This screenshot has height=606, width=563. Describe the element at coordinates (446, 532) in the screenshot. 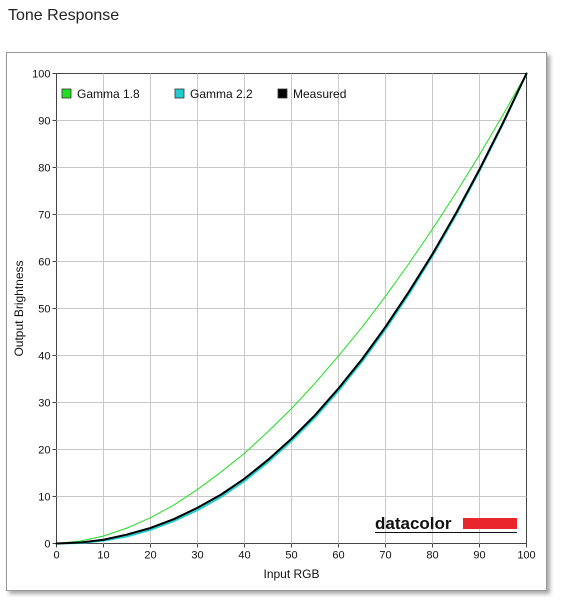

I see `datacolor-logo-underline` at that location.